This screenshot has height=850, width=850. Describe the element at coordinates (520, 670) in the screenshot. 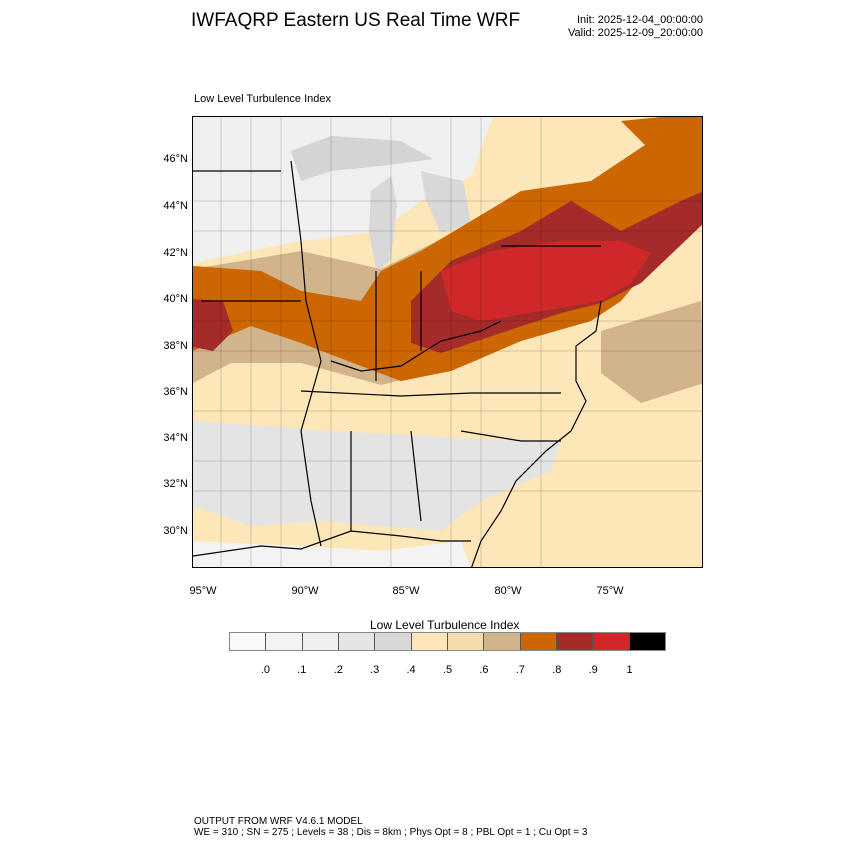

I see `colorbar-label: .7` at that location.